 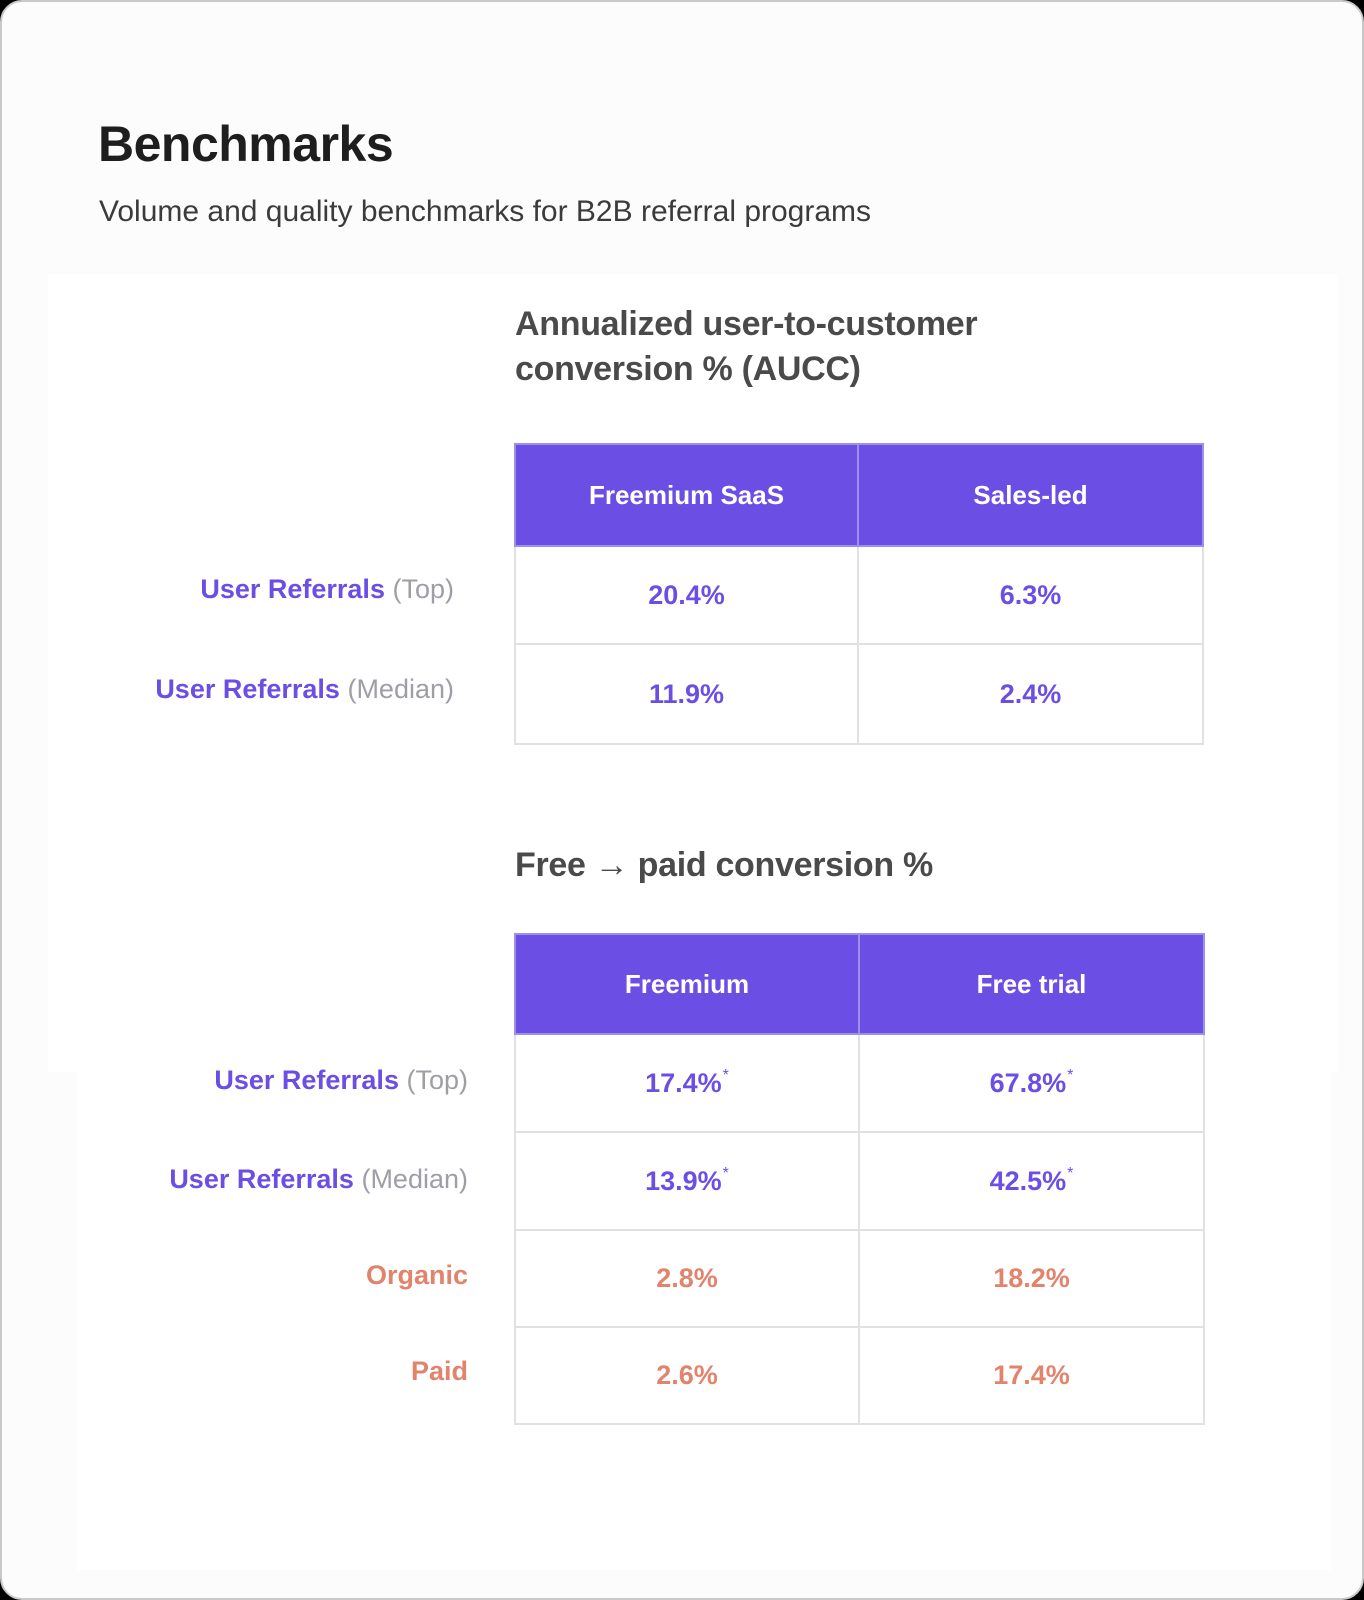 What do you see at coordinates (1031, 1278) in the screenshot?
I see `fp-organic-free-trial-value: 18.2%` at bounding box center [1031, 1278].